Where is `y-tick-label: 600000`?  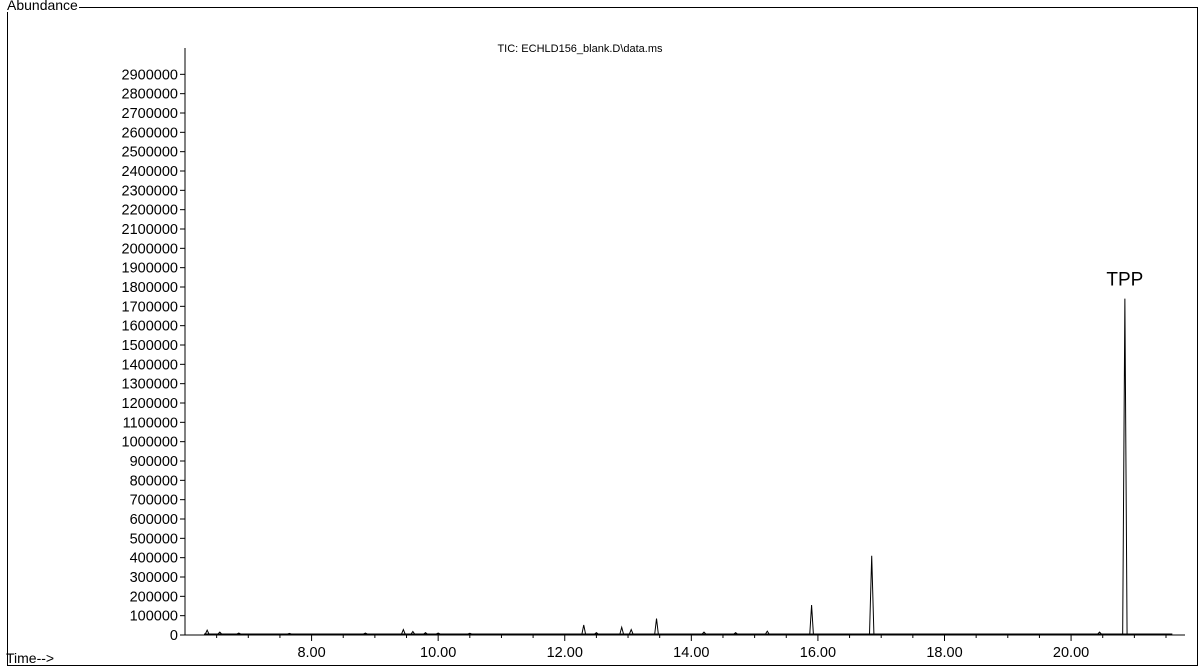 y-tick-label: 600000 is located at coordinates (154, 520).